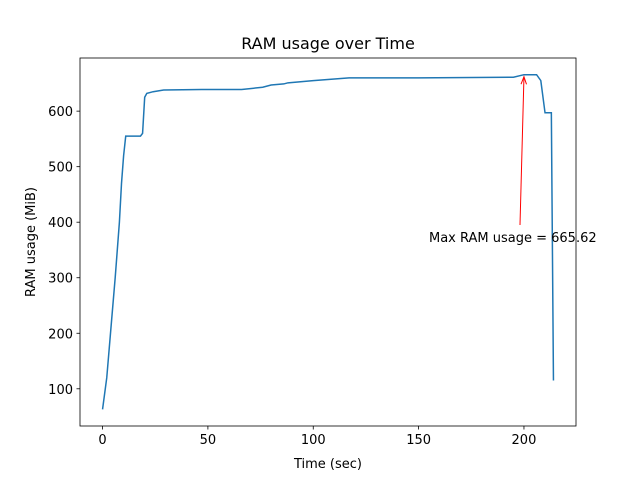 This screenshot has width=640, height=480. I want to click on x-tick-label: 0, so click(102, 440).